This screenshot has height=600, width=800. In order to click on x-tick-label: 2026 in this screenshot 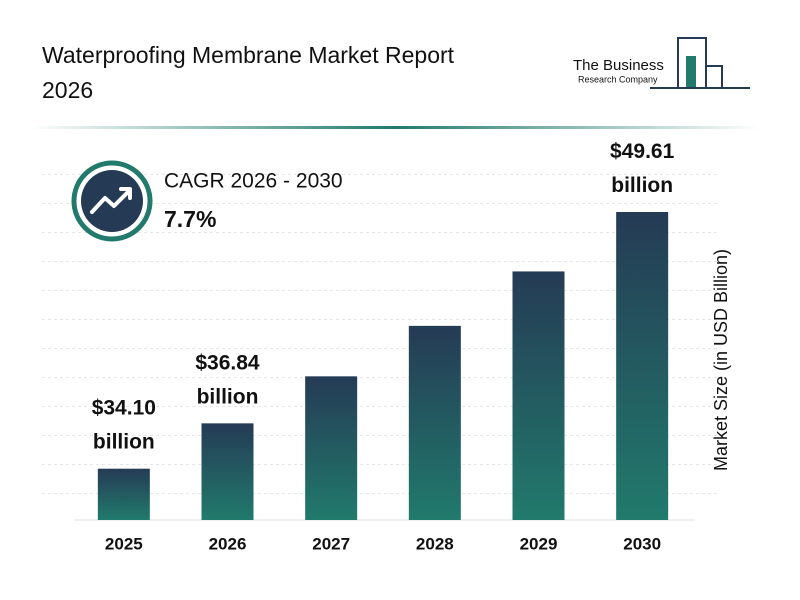, I will do `click(228, 543)`.